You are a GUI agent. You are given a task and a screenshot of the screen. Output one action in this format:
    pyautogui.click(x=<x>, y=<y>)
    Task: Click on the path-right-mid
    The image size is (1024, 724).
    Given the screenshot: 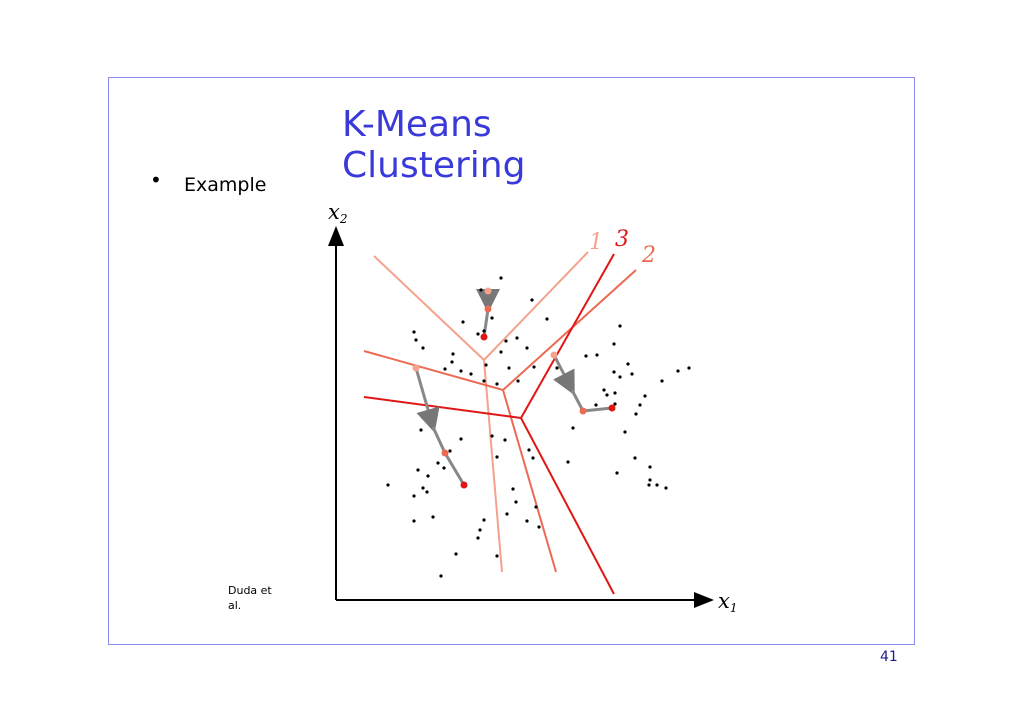 What is the action you would take?
    pyautogui.click(x=577, y=400)
    